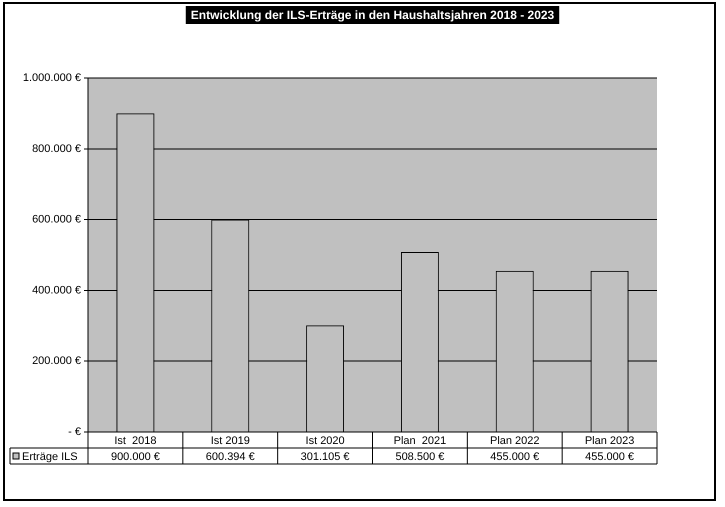 This screenshot has width=725, height=507. Describe the element at coordinates (609, 441) in the screenshot. I see `x-tick-label: Plan 2023` at that location.